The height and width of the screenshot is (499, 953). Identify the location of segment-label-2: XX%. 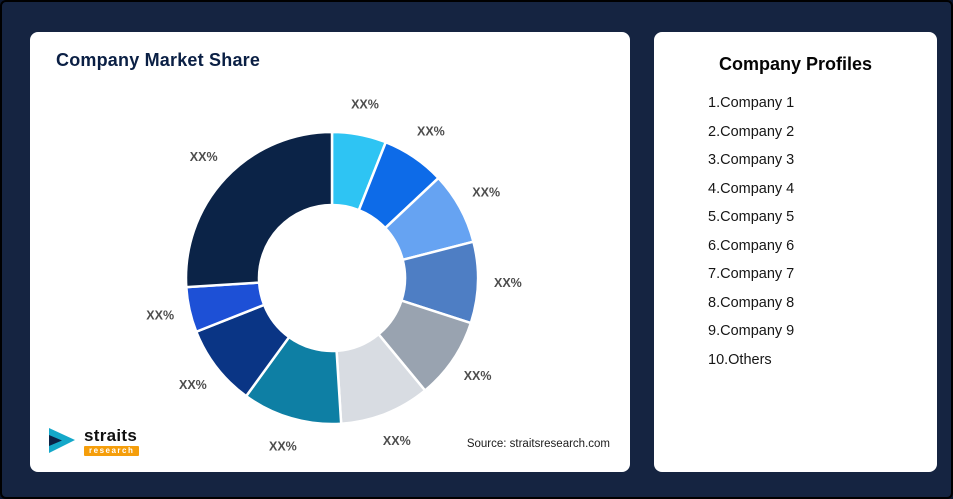
(431, 132).